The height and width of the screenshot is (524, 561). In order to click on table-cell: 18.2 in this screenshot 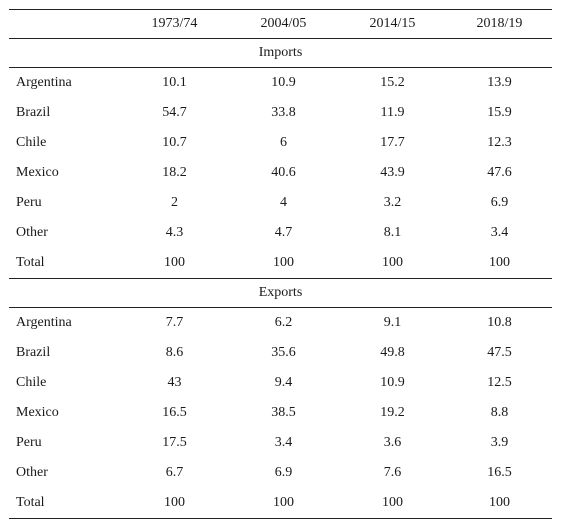, I will do `click(174, 172)`.